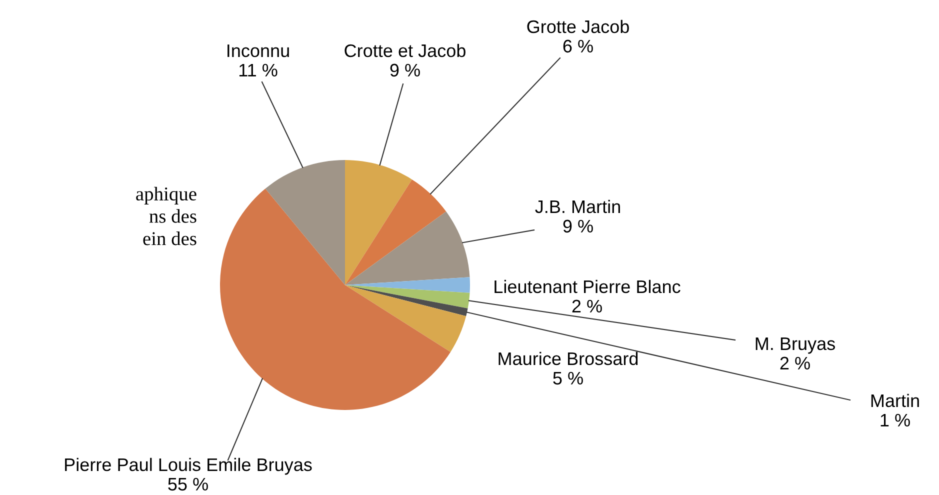 The height and width of the screenshot is (495, 939). Describe the element at coordinates (188, 466) in the screenshot. I see `slice-label: Pierre Paul Louis Emile Bruyas` at that location.